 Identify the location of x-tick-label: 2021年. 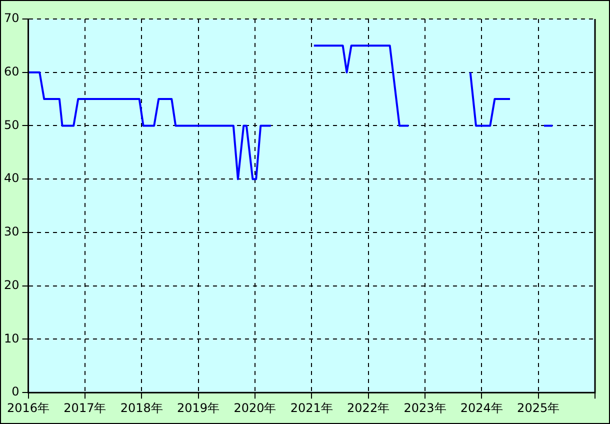
(311, 407).